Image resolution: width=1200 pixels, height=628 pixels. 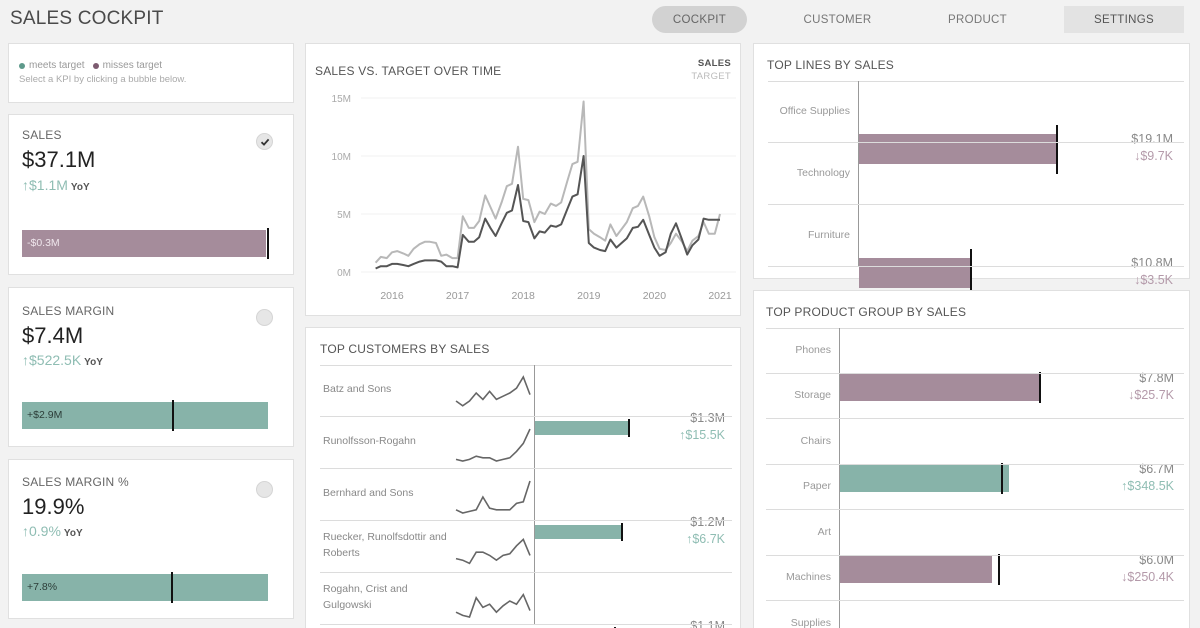 What do you see at coordinates (151, 367) in the screenshot?
I see `kpi-card-sales-margin: SALES MARGIN $7.4M ↑$522.5K YoY +$2.9M` at bounding box center [151, 367].